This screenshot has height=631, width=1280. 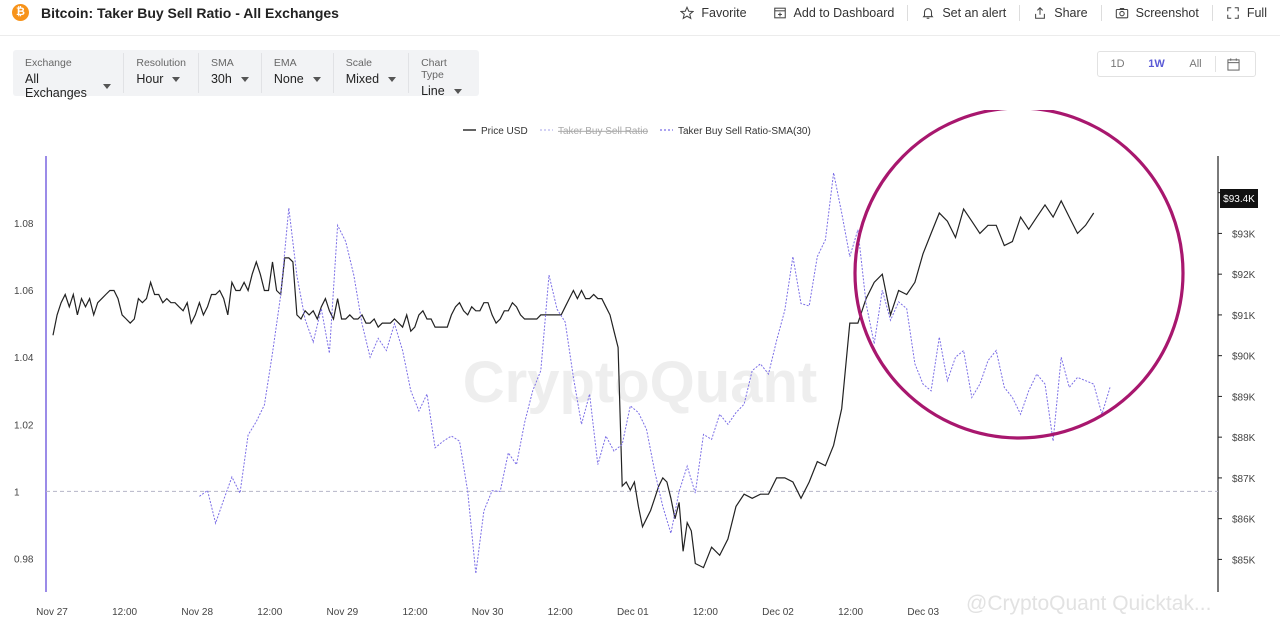 What do you see at coordinates (1244, 438) in the screenshot?
I see `y-right-tick: $88K` at bounding box center [1244, 438].